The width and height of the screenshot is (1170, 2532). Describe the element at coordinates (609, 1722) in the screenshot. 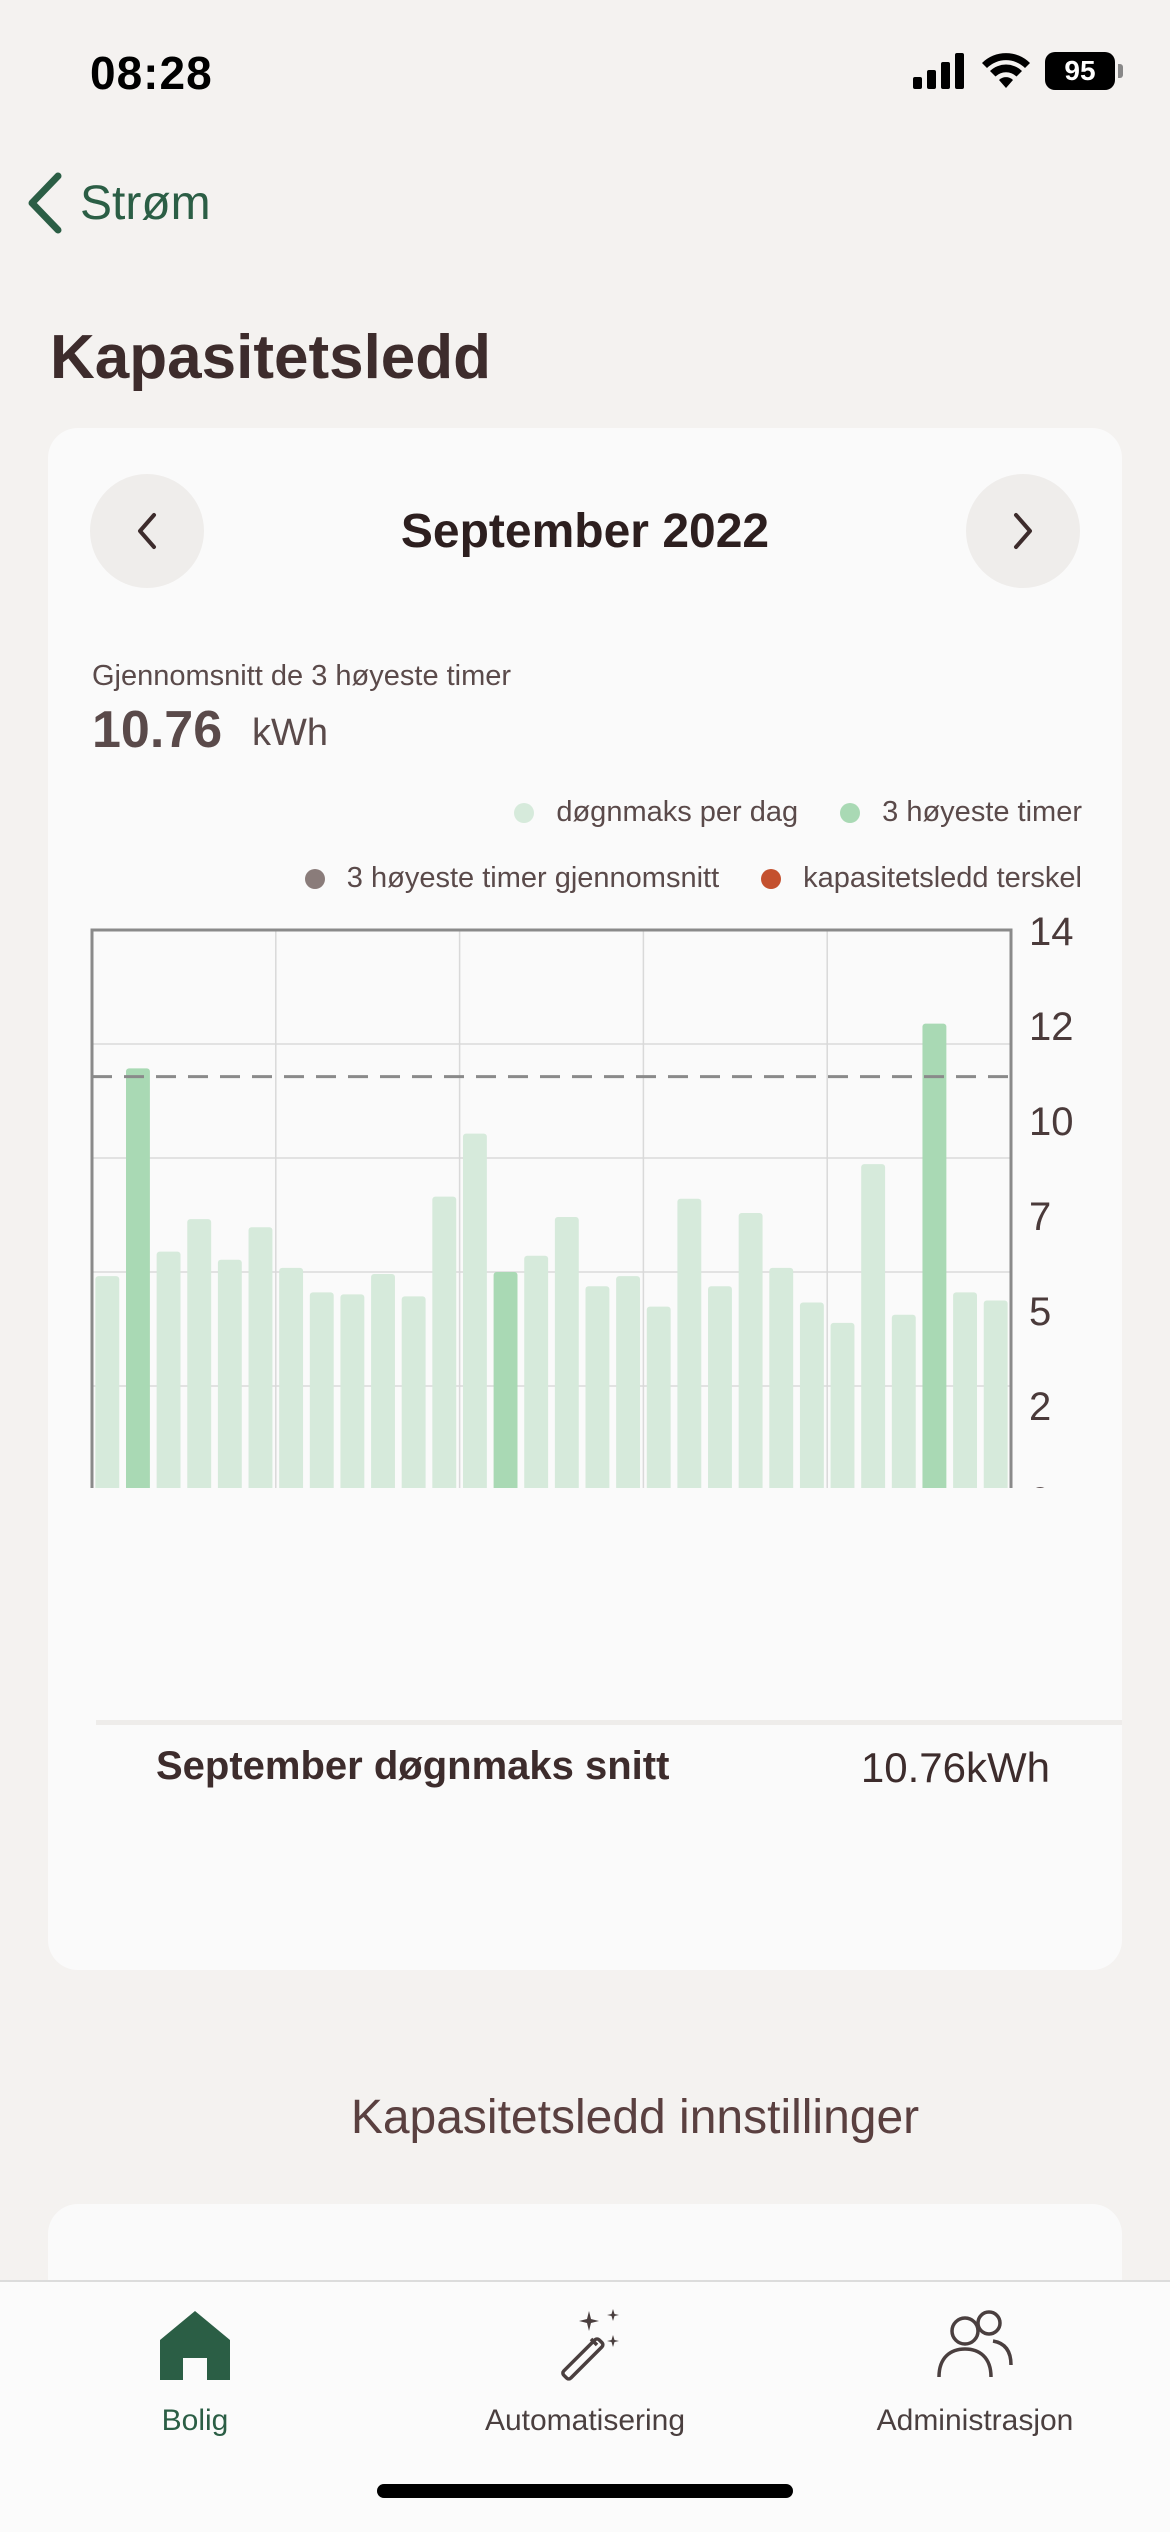

I see `divider` at that location.